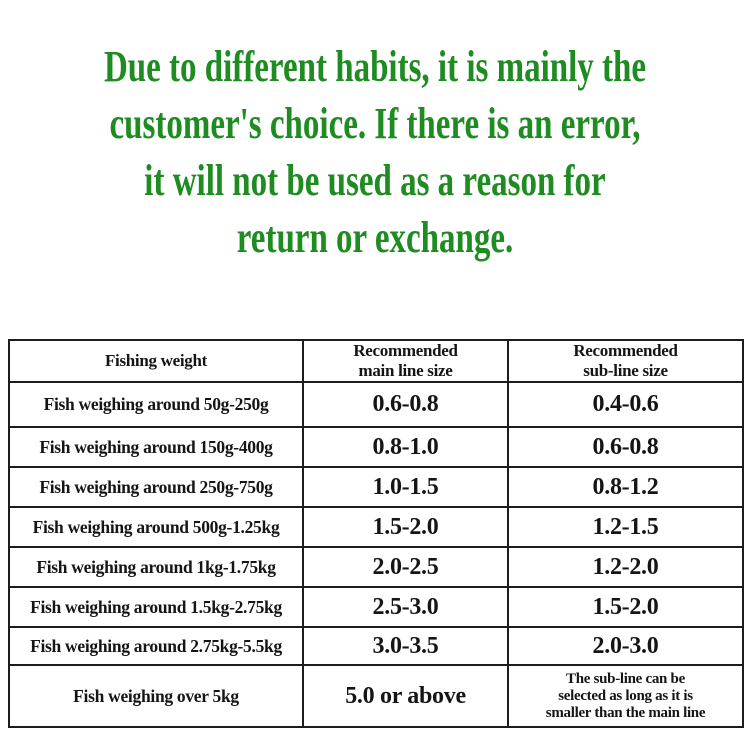 This screenshot has height=750, width=750. Describe the element at coordinates (156, 527) in the screenshot. I see `weight-cell: Fish weighing around 500g-1.25kg` at that location.